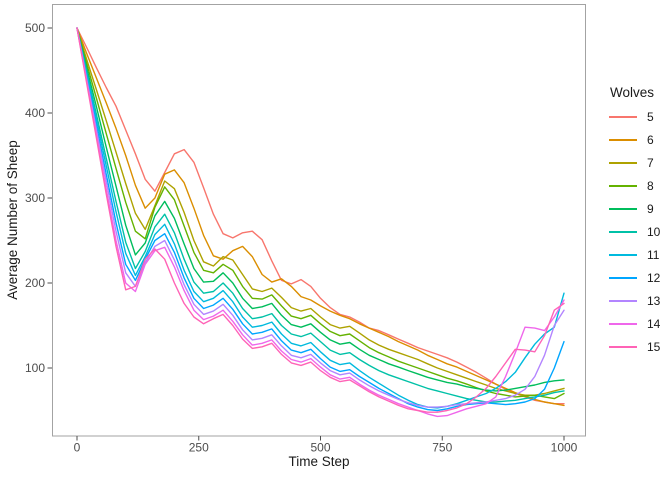 The image size is (672, 485). Describe the element at coordinates (650, 209) in the screenshot. I see `legend-label-9: 9` at that location.